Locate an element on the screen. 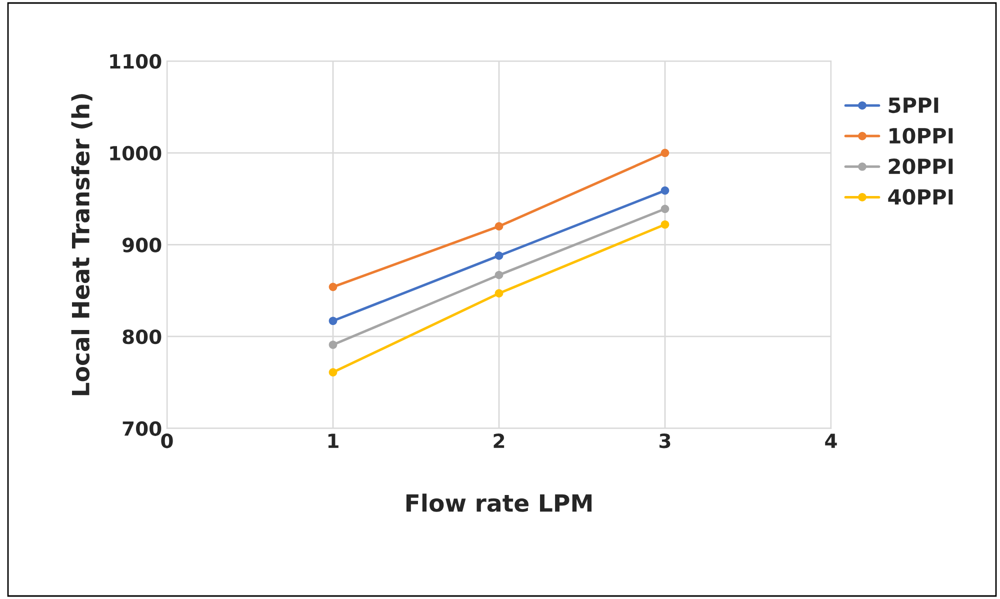 This screenshot has width=1000, height=599. x-tick-label: 2 is located at coordinates (499, 440).